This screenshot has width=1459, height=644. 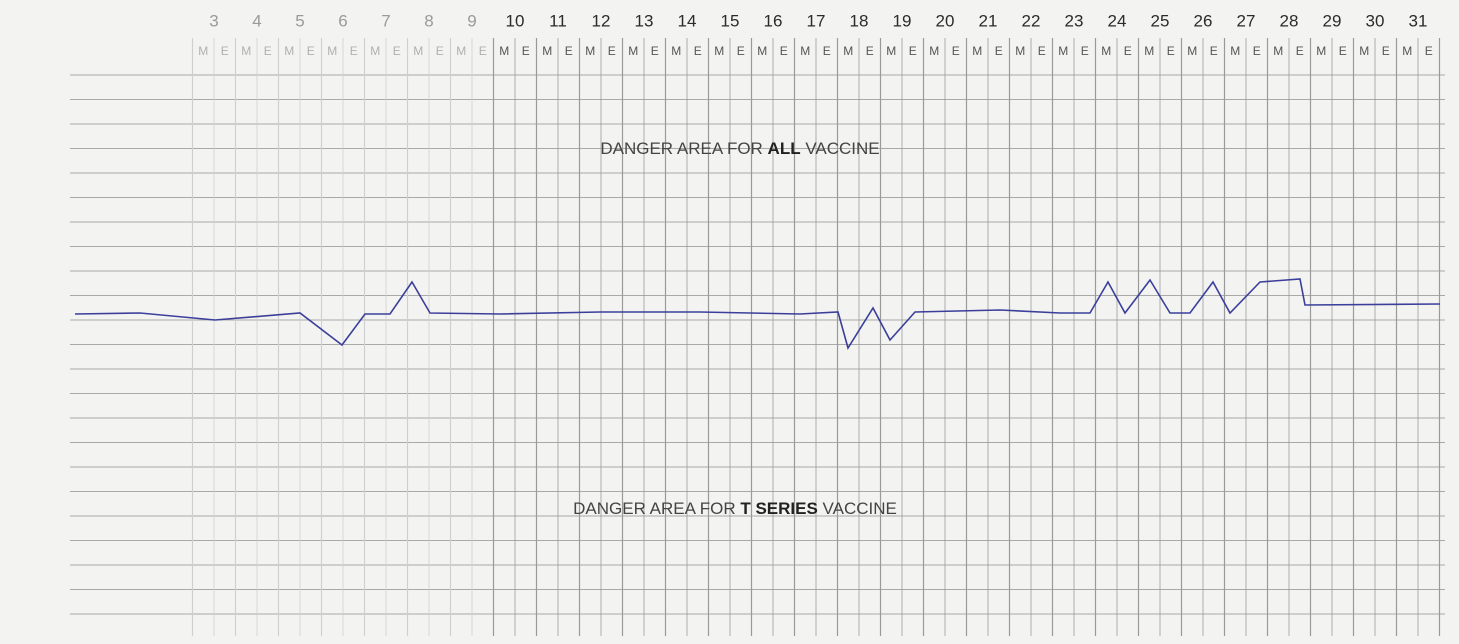 I want to click on day-label: 20, so click(x=945, y=20).